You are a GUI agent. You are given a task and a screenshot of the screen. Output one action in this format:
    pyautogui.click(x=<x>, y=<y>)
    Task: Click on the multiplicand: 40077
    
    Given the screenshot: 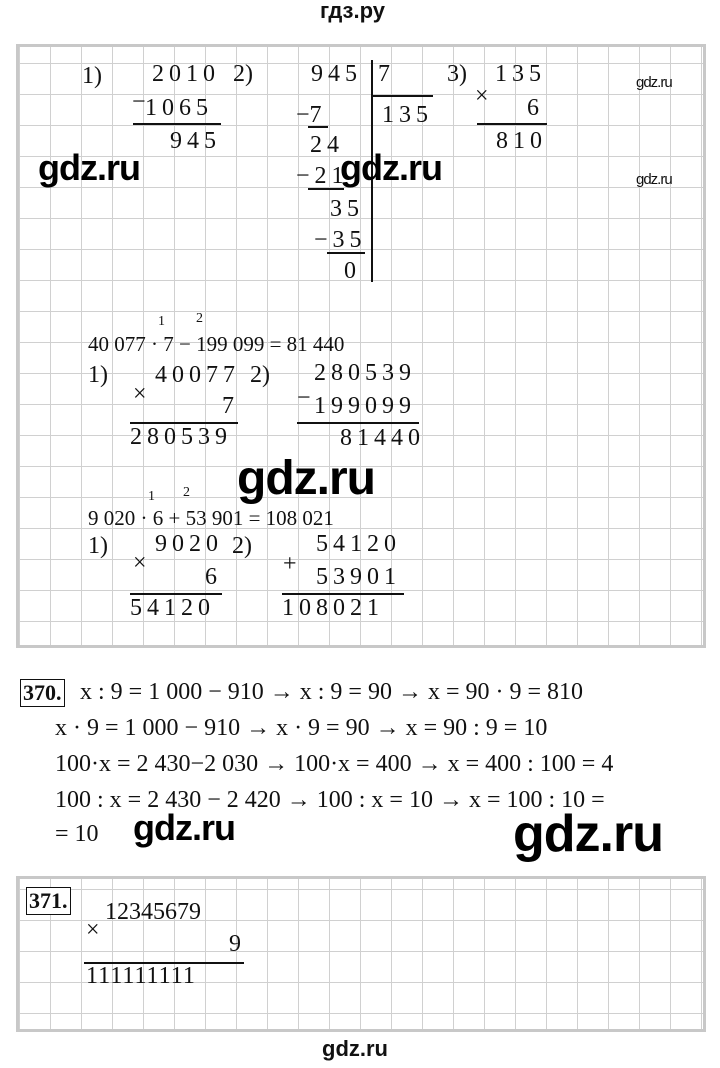 What is the action you would take?
    pyautogui.click(x=197, y=375)
    